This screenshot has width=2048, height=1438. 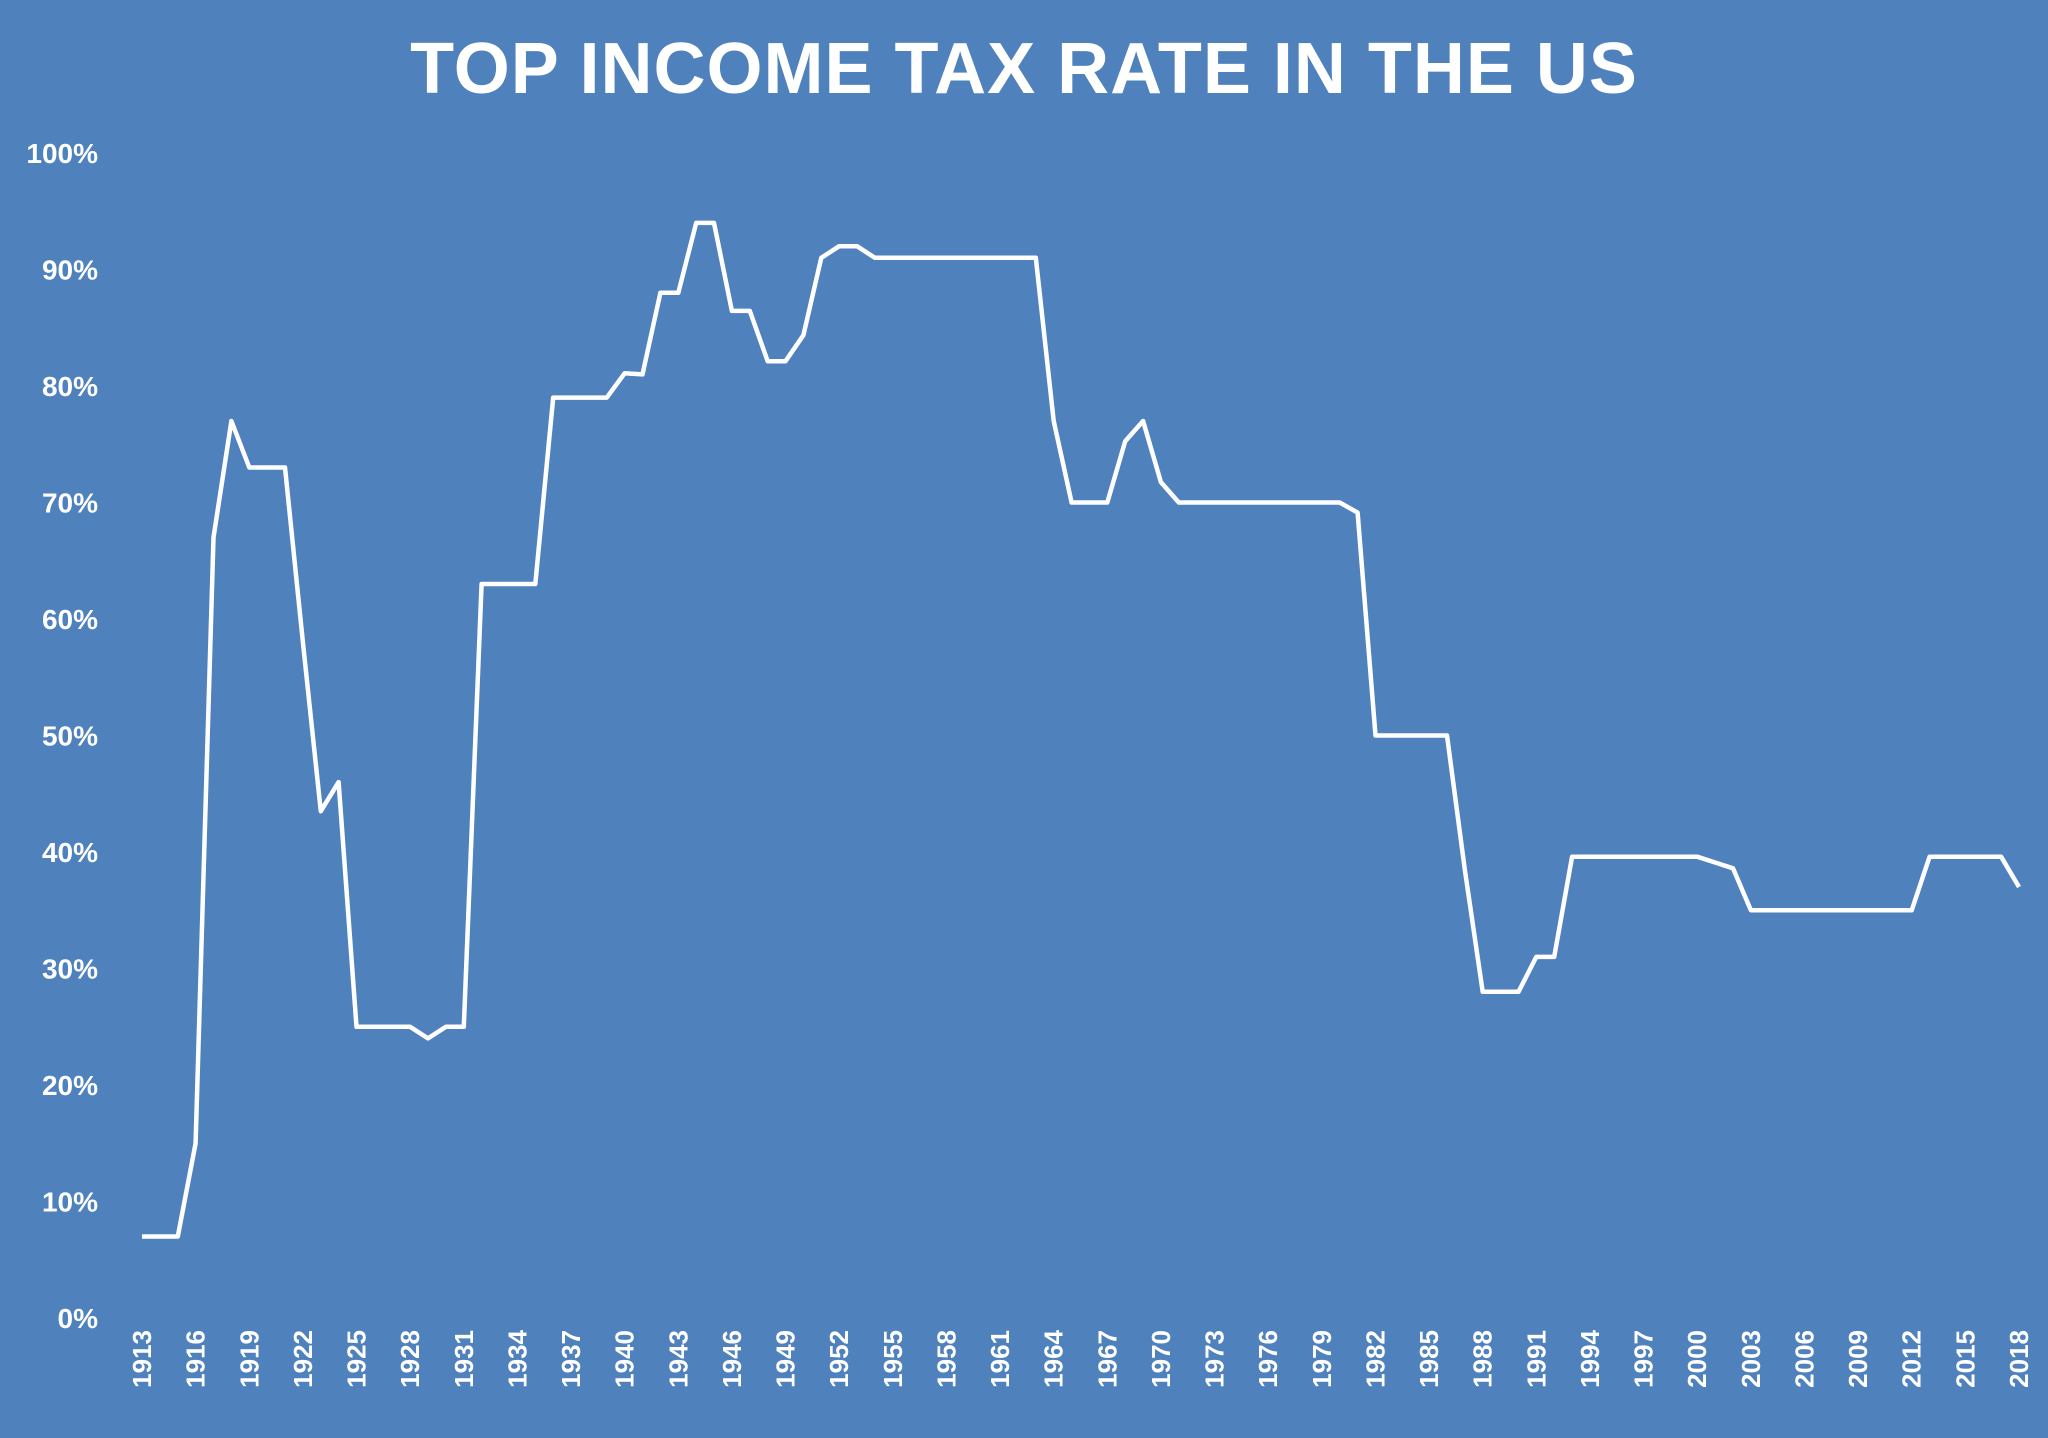 What do you see at coordinates (1536, 1359) in the screenshot?
I see `x-tick-label: 1991` at bounding box center [1536, 1359].